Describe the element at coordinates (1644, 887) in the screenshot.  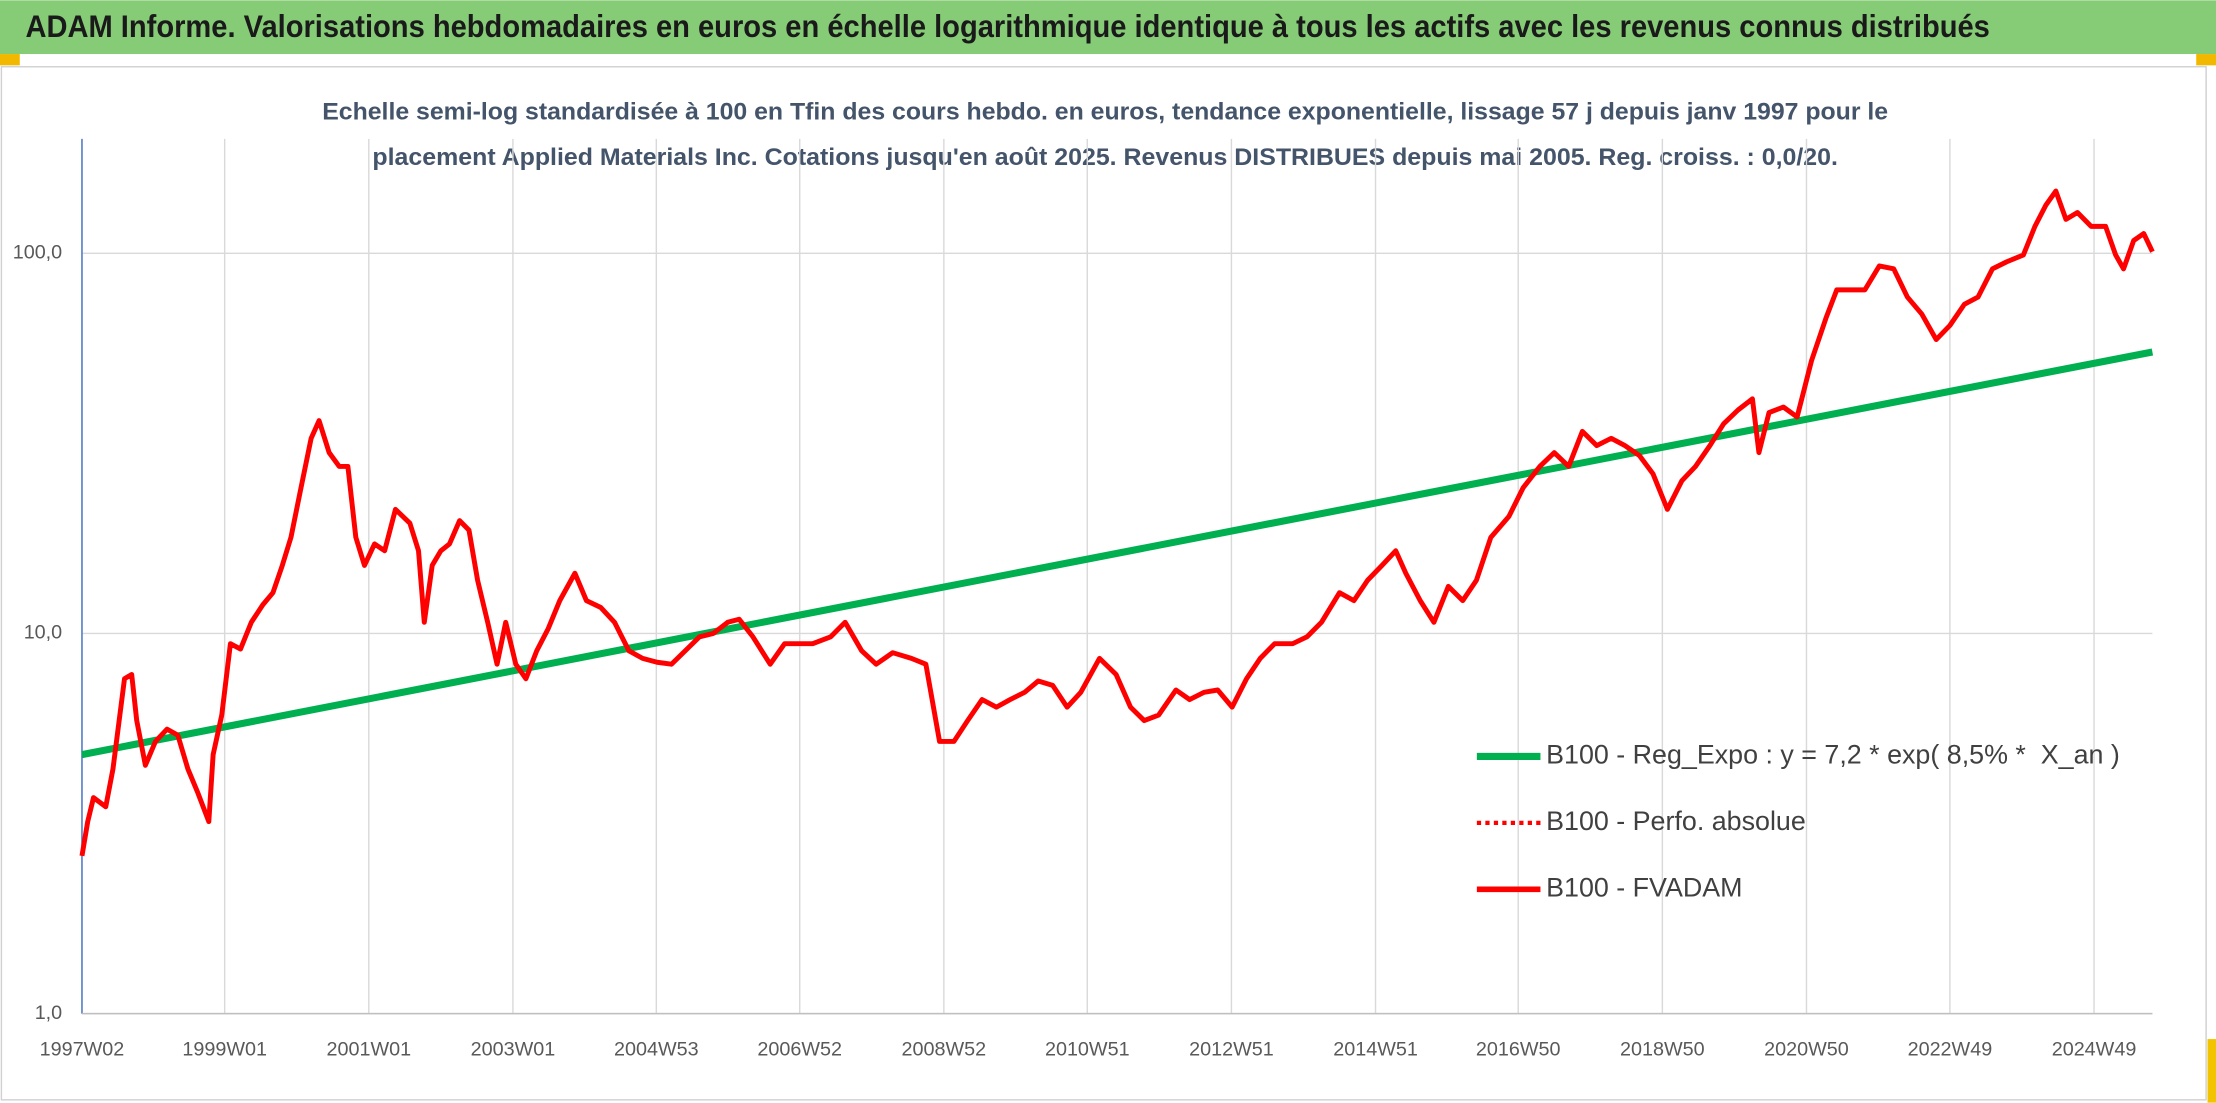
I see `legend-label: B100 - FVADAM` at that location.